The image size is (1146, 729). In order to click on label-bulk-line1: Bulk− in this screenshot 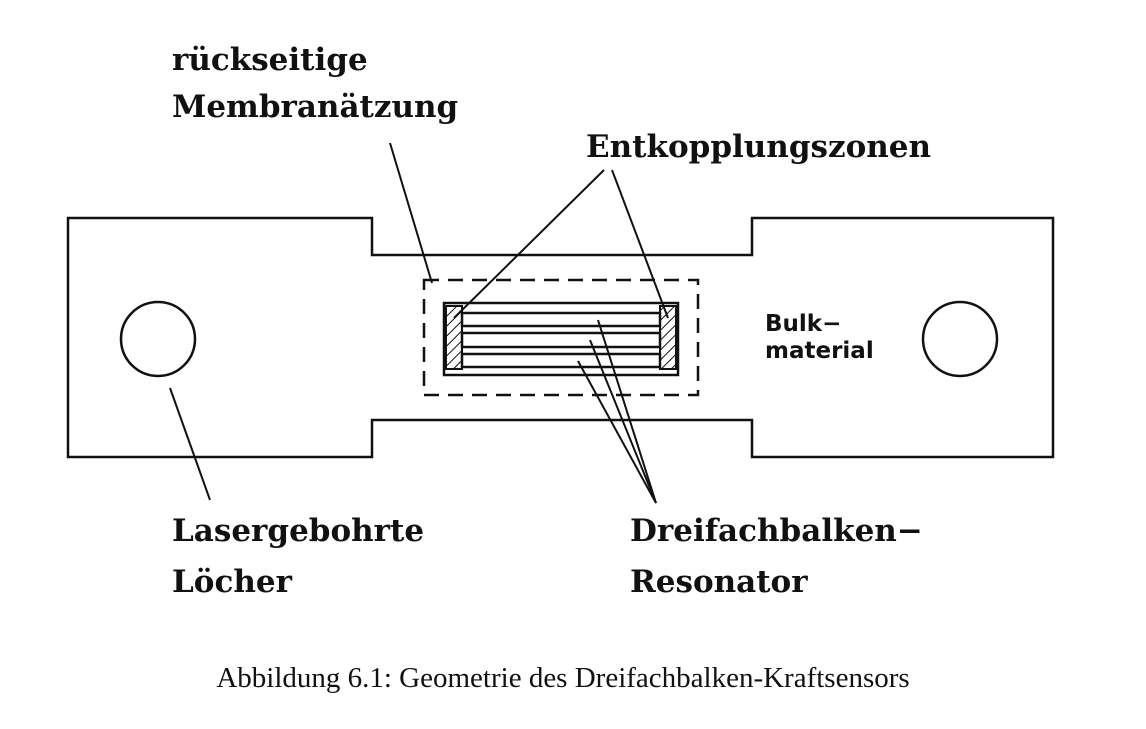, I will do `click(803, 324)`.